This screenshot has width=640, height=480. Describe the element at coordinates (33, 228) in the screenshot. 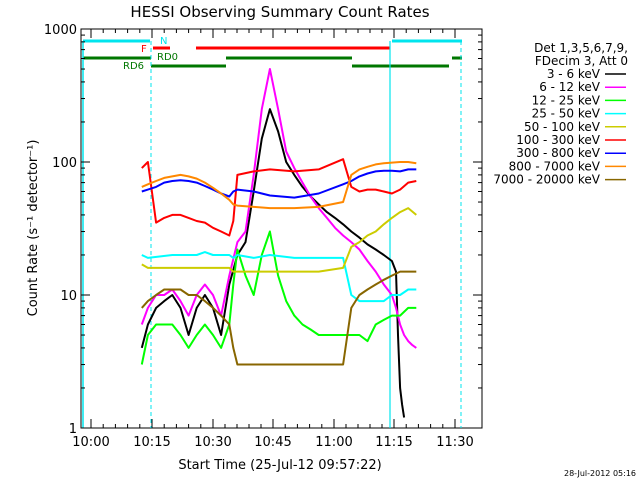

I see `y-axis-label: Count Rate (s⁻¹ detector⁻¹)` at that location.